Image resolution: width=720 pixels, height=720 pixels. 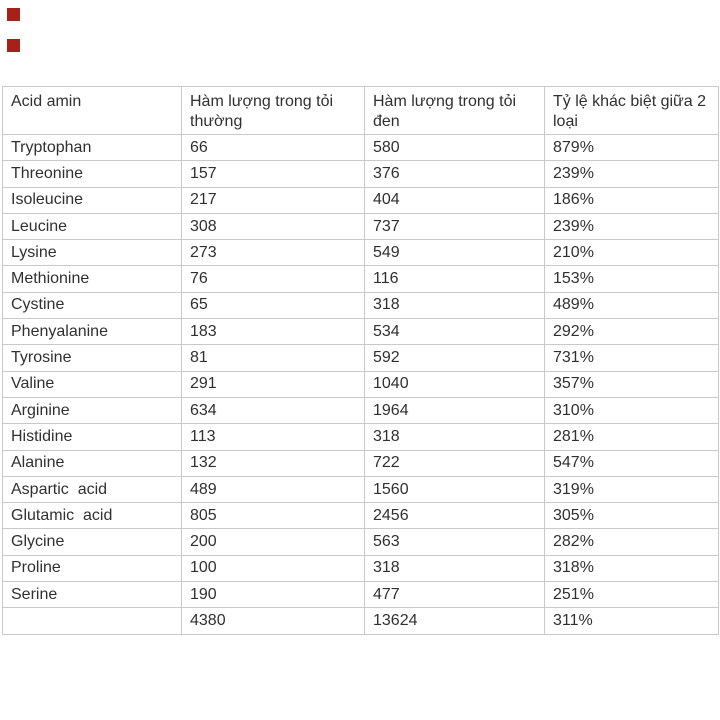 I want to click on table-cell: 879%, so click(x=631, y=147).